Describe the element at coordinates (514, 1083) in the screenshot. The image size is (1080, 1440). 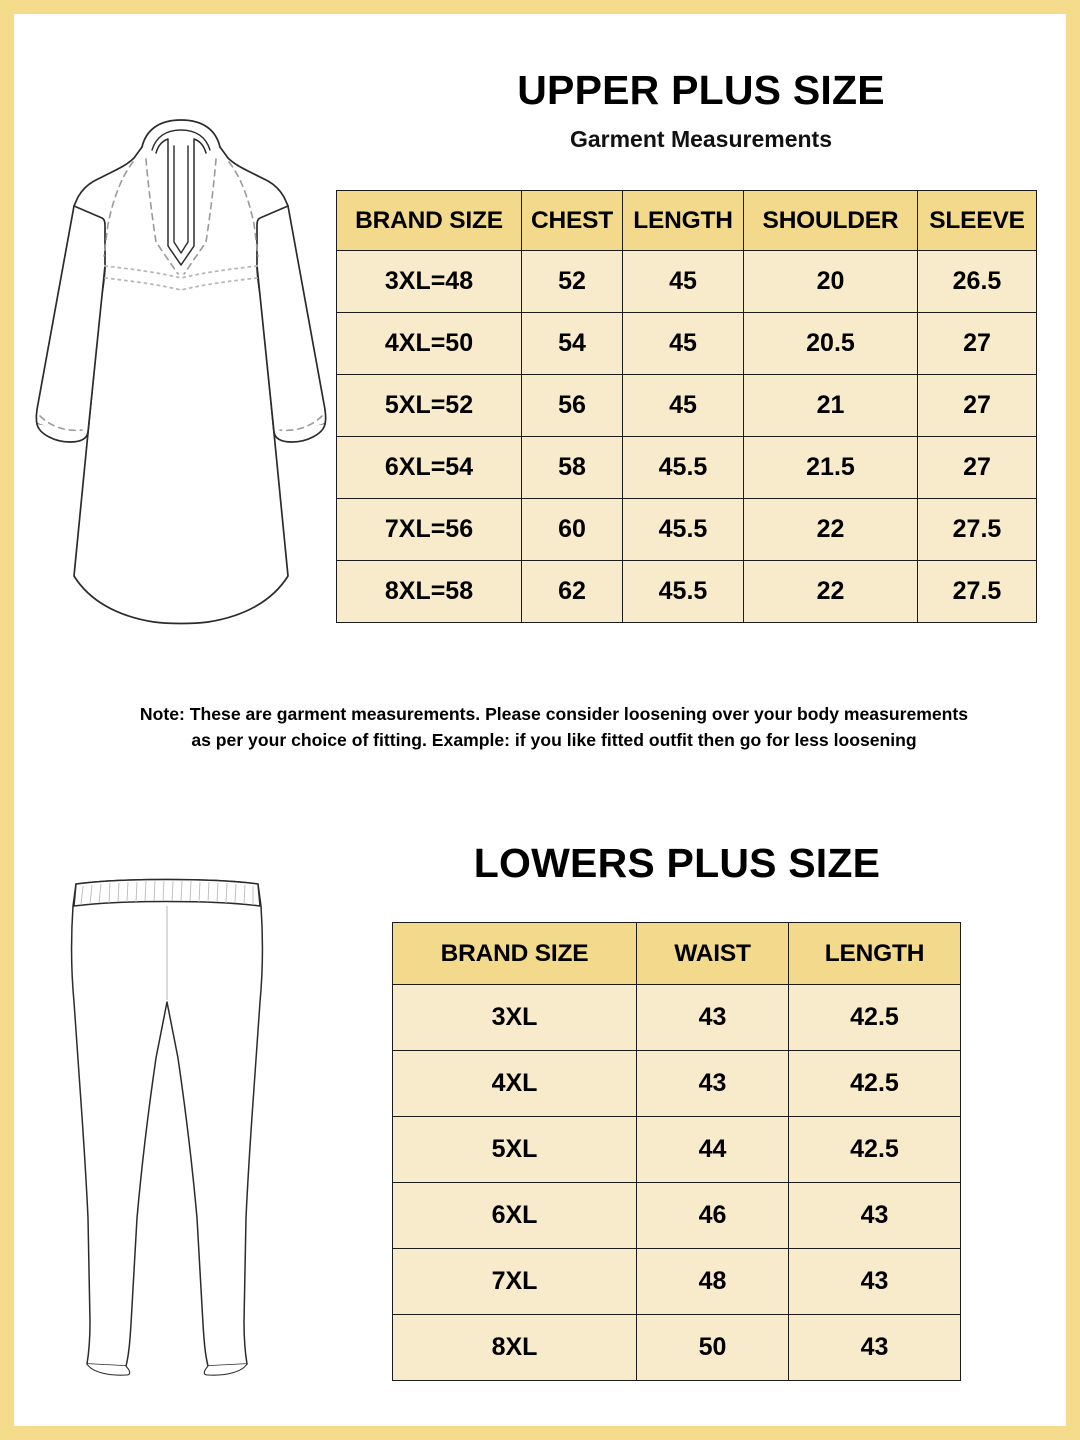
I see `cell-brand-size: 4XL` at that location.